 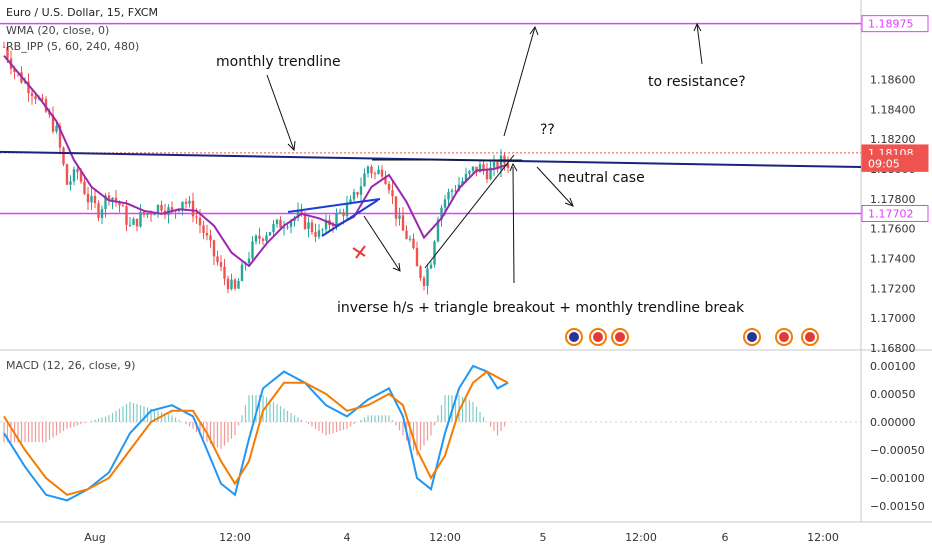 What do you see at coordinates (360, 252) in the screenshot?
I see `cross-mark-b` at bounding box center [360, 252].